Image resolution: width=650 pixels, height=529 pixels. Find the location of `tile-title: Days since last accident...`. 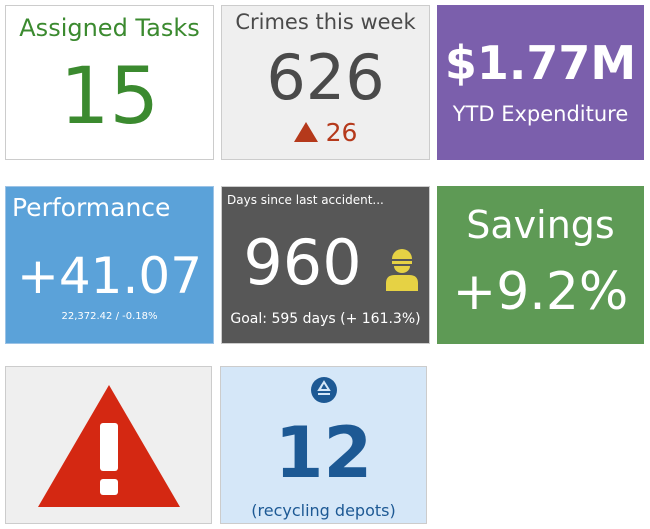

tile-title: Days since last accident... is located at coordinates (305, 200).